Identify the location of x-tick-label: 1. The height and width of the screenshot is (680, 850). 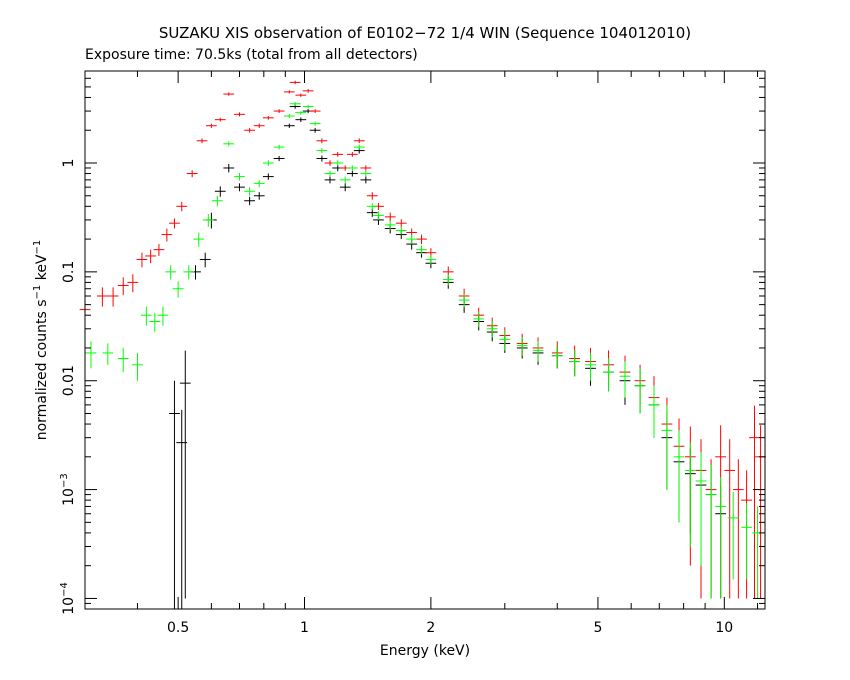
(304, 628).